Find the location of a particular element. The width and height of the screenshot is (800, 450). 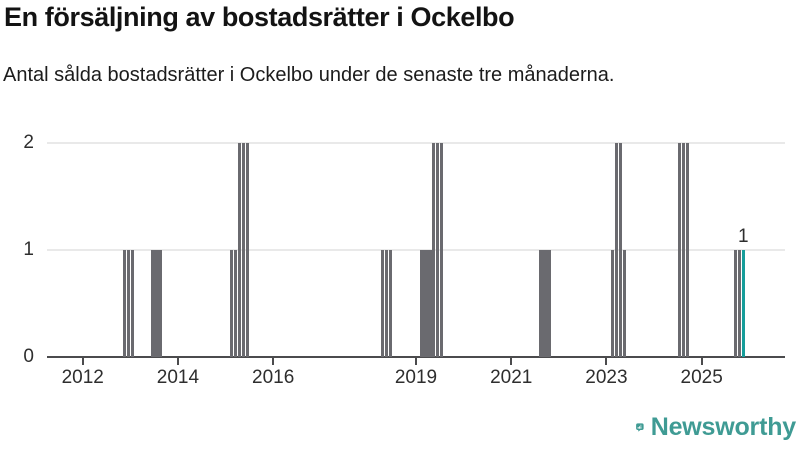

x-axis-label-2021: 2021 is located at coordinates (511, 377).